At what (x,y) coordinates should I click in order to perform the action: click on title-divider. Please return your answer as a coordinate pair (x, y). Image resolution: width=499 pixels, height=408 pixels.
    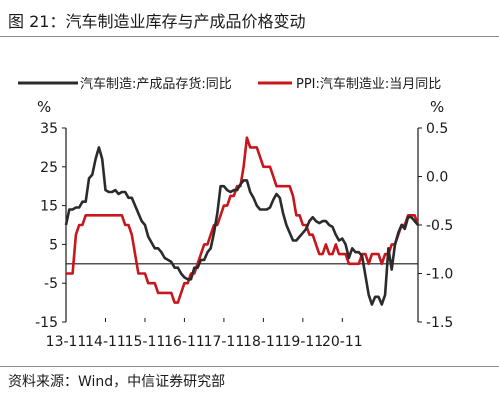
    Looking at the image, I should click on (249, 36).